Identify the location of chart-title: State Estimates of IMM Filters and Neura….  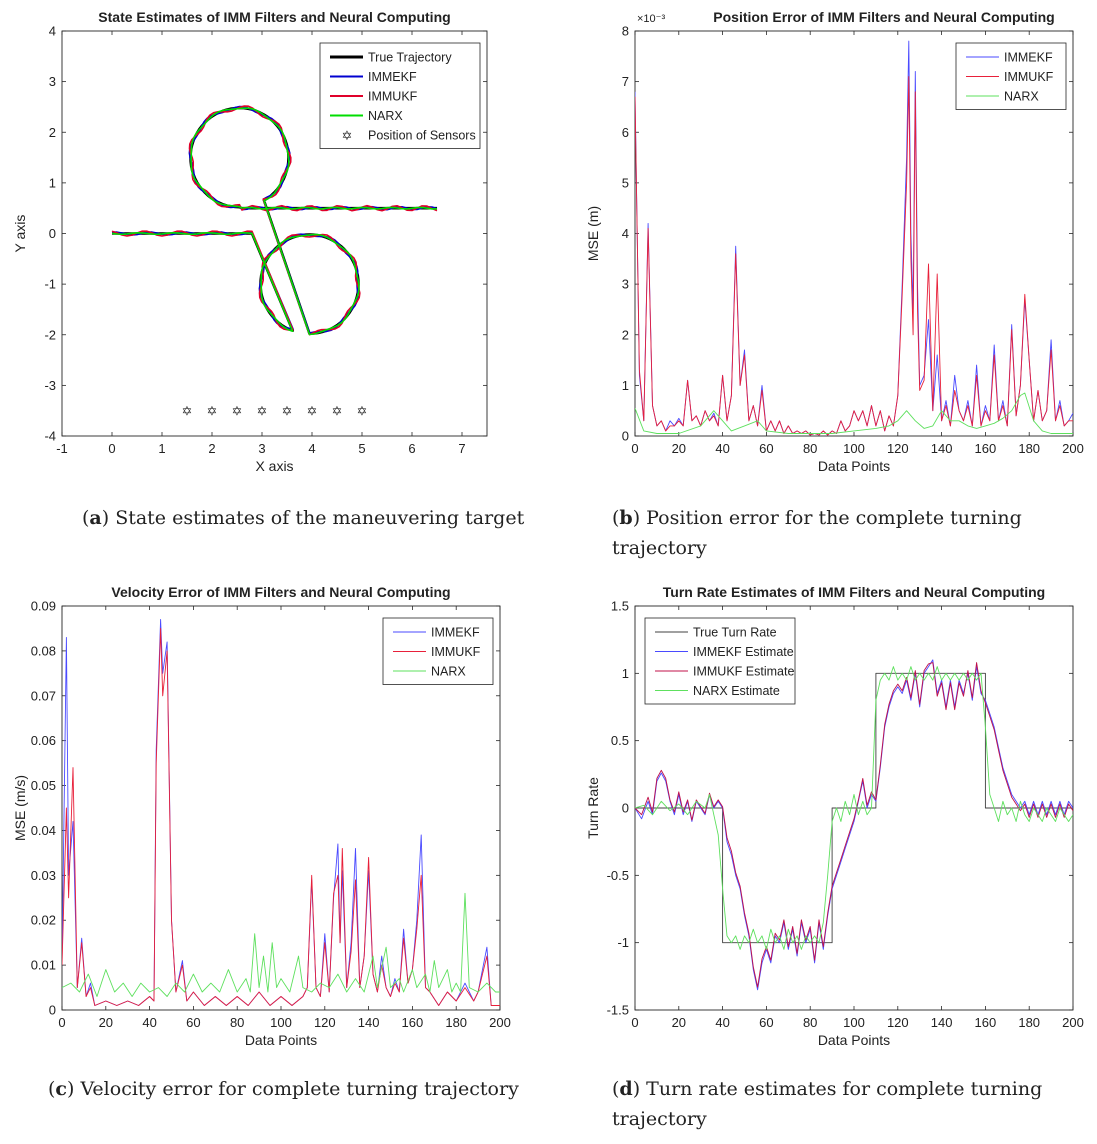
(274, 17).